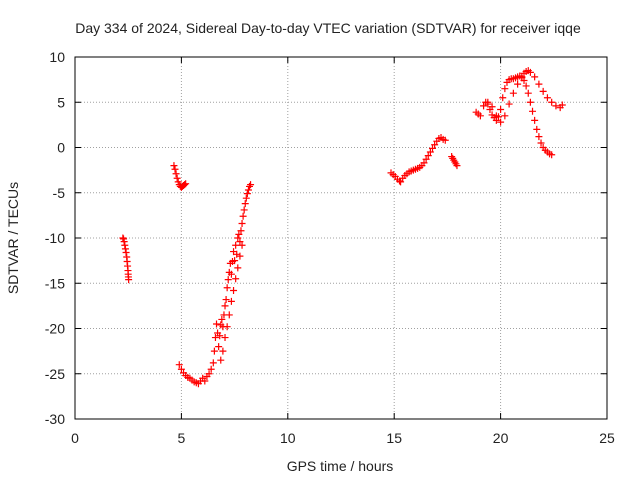 The height and width of the screenshot is (480, 640). Describe the element at coordinates (340, 466) in the screenshot. I see `x-axis-label: GPS time / hours` at that location.